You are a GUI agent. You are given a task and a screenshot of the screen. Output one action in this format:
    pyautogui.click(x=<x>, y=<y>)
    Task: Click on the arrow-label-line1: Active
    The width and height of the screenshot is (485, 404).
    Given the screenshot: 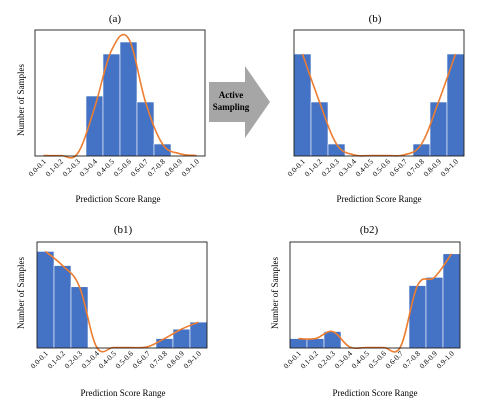 What is the action you would take?
    pyautogui.click(x=231, y=95)
    